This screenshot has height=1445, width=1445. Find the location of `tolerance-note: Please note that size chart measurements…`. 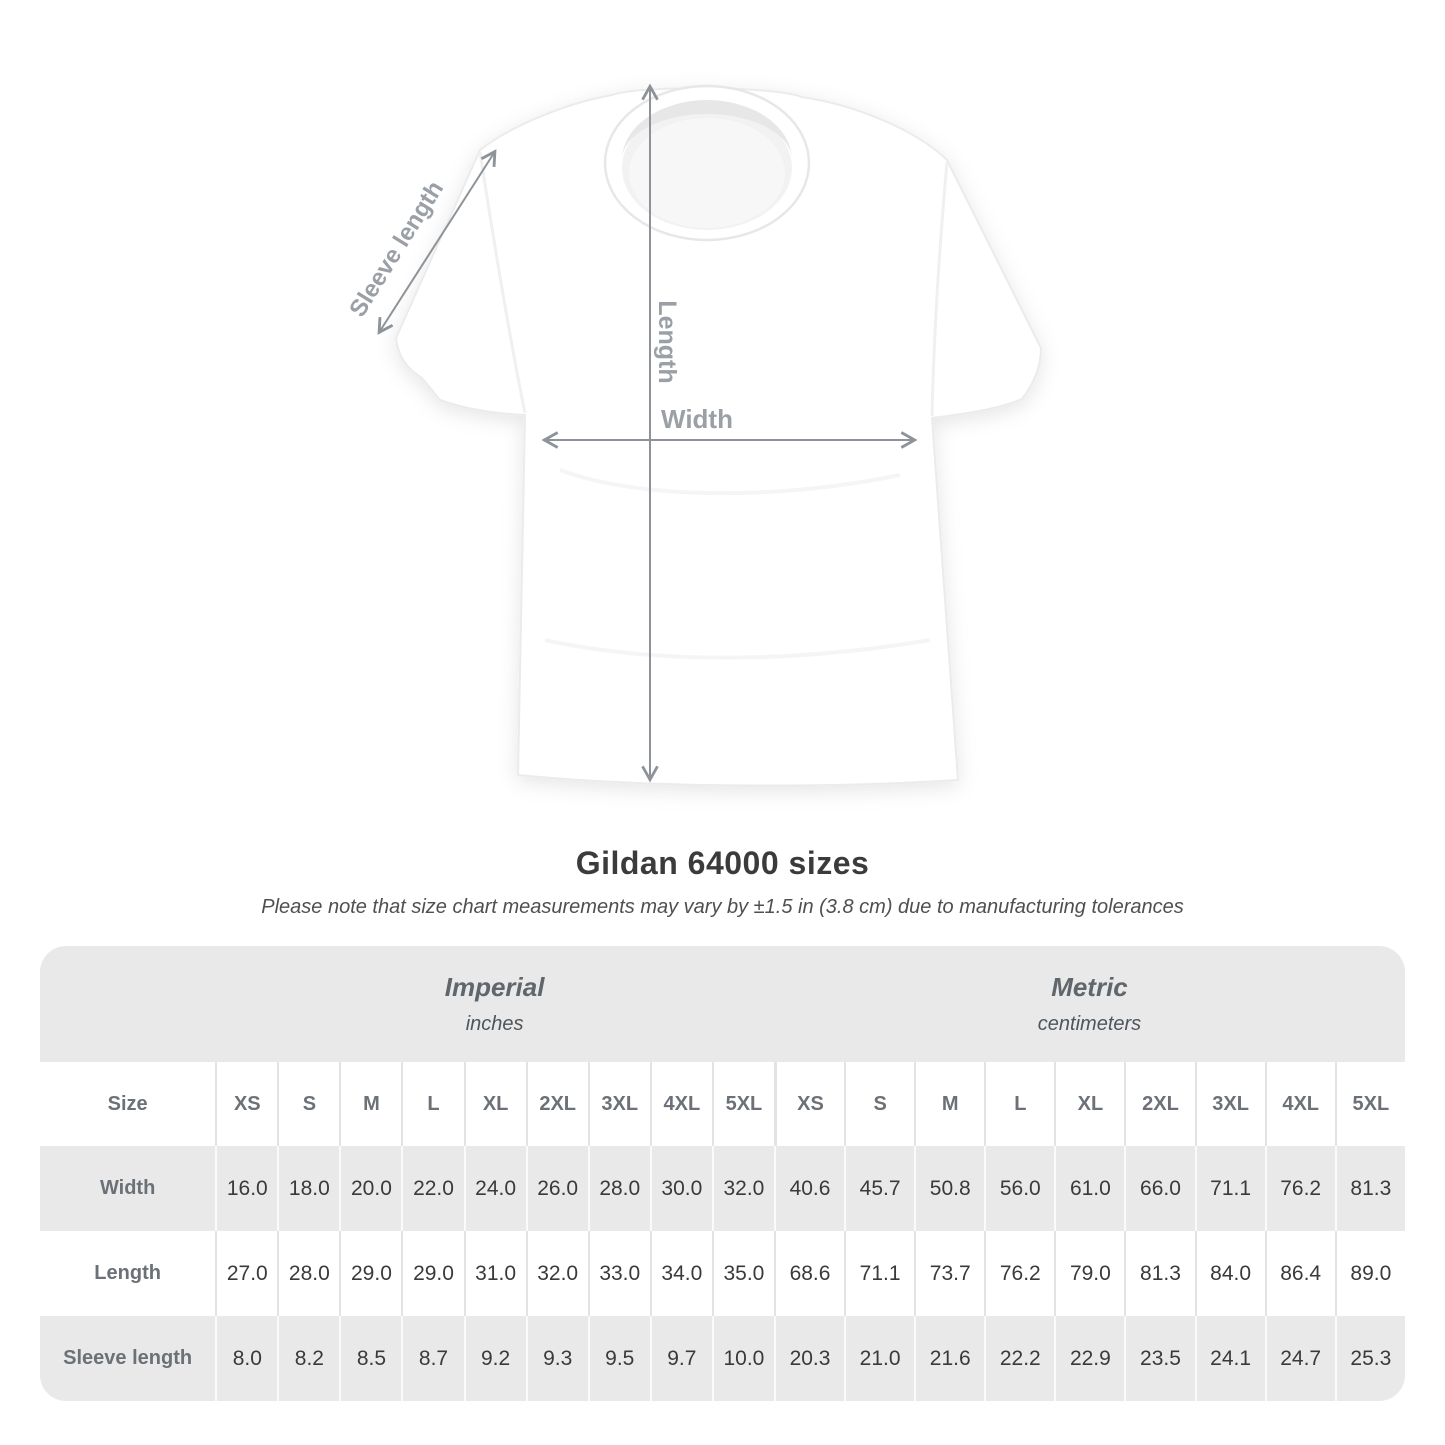

tolerance-note: Please note that size chart measurements… is located at coordinates (722, 907).